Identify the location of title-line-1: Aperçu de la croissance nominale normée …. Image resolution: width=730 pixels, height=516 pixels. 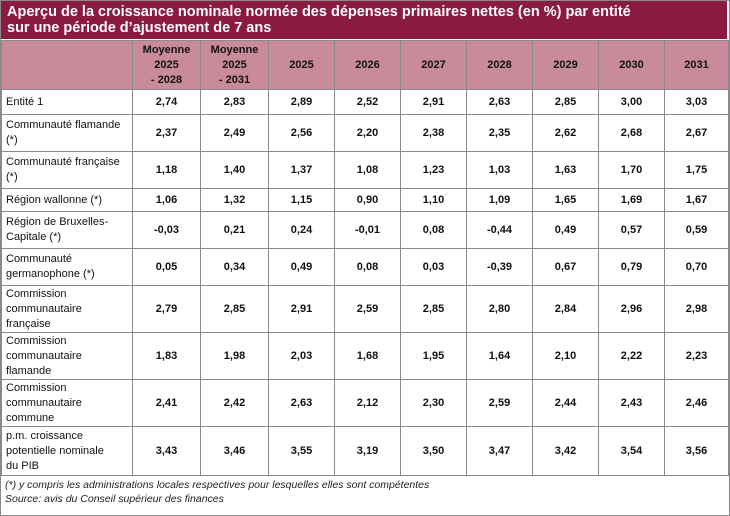
(319, 12).